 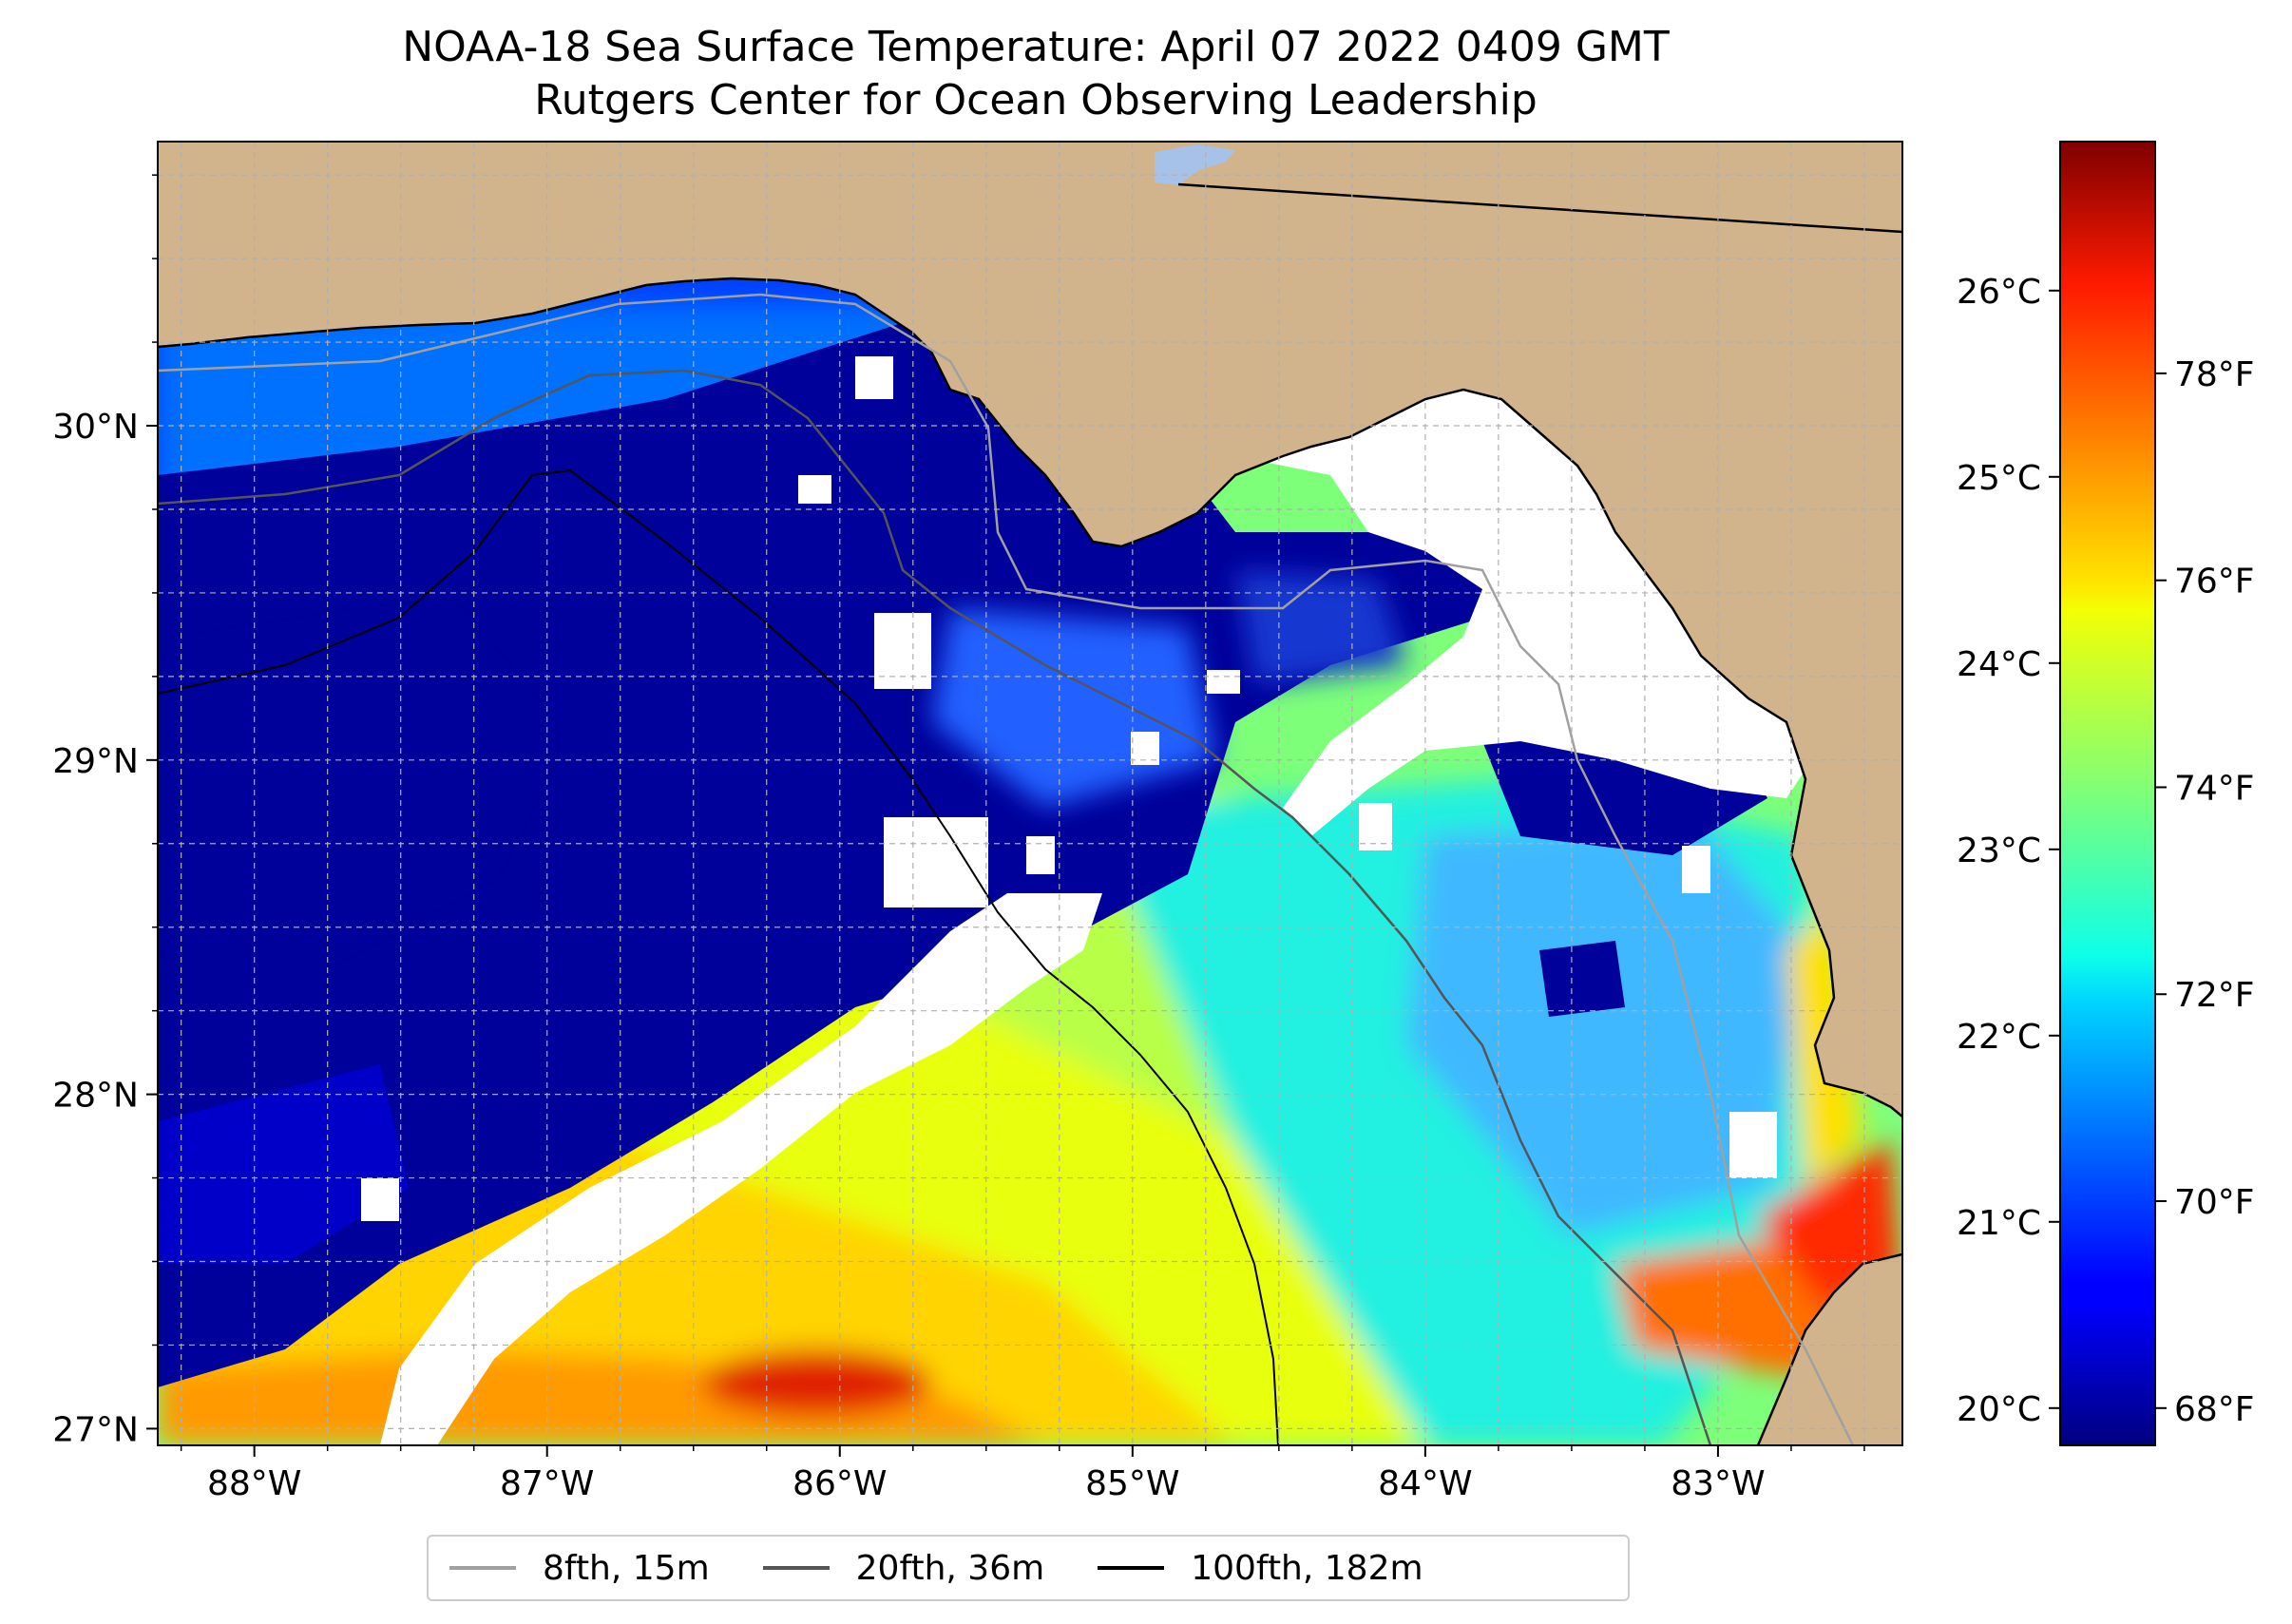 I want to click on lon-tick-label: 83°W, so click(x=1718, y=1483).